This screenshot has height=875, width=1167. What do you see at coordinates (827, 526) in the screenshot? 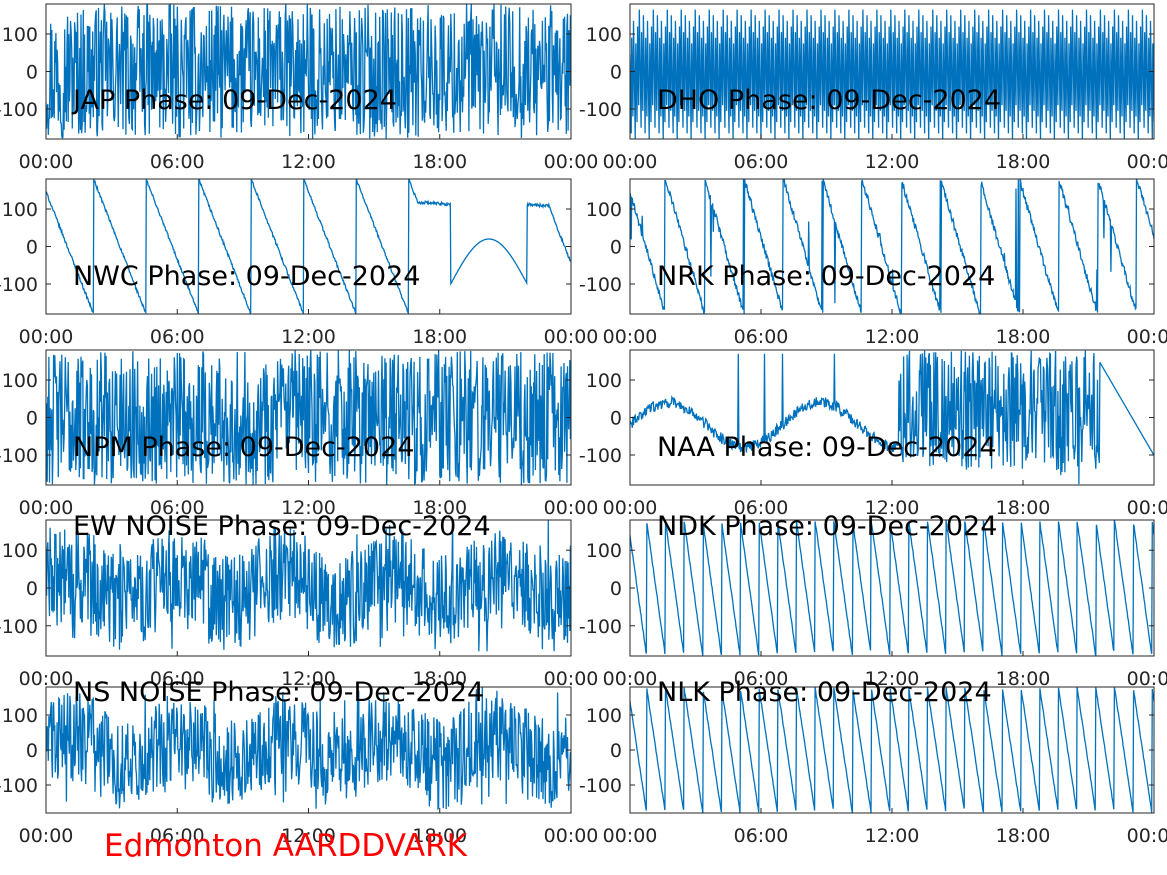
I see `panel-title: NDK Phase: 09-Dec-2024` at bounding box center [827, 526].